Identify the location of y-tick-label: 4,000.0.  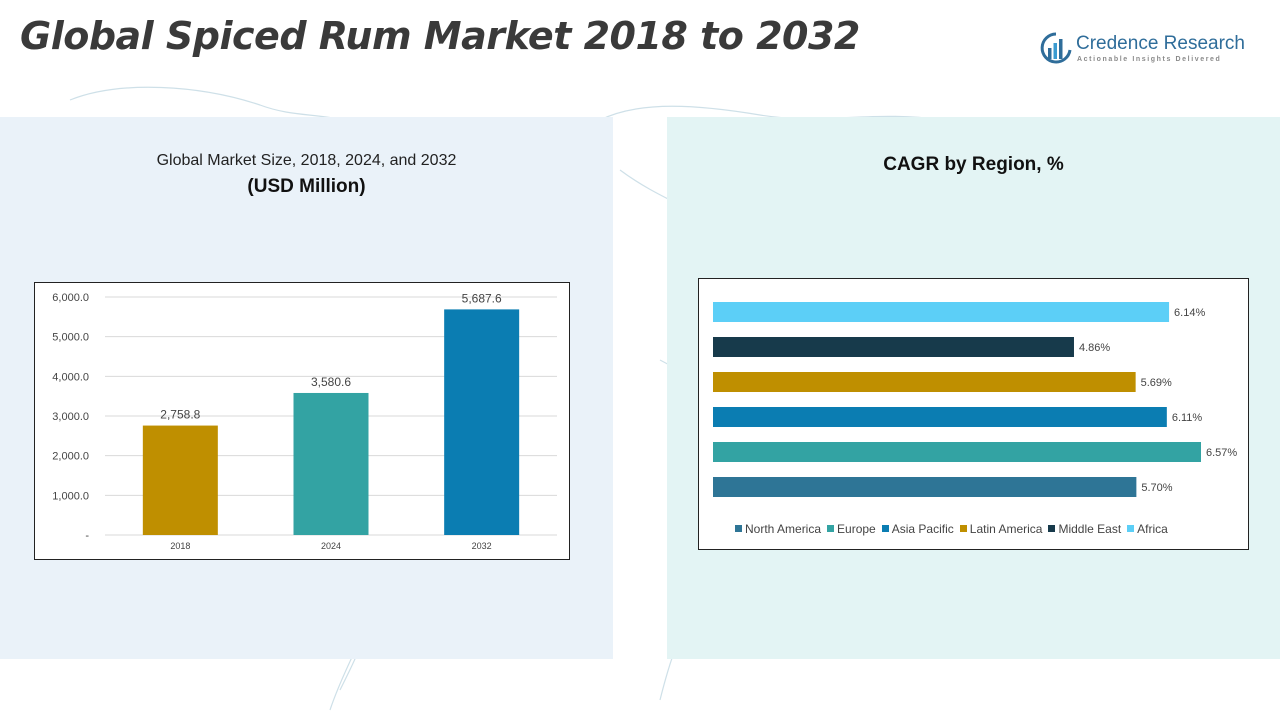
(70, 377).